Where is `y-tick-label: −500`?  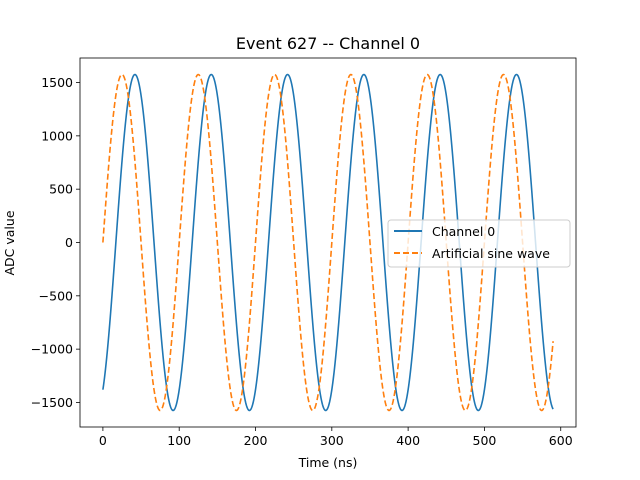 y-tick-label: −500 is located at coordinates (56, 295).